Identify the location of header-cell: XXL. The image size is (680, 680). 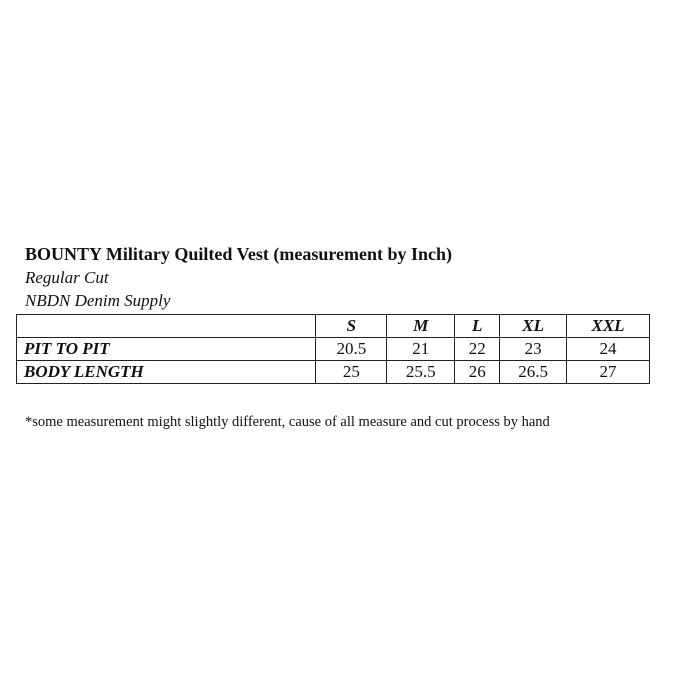
(608, 326).